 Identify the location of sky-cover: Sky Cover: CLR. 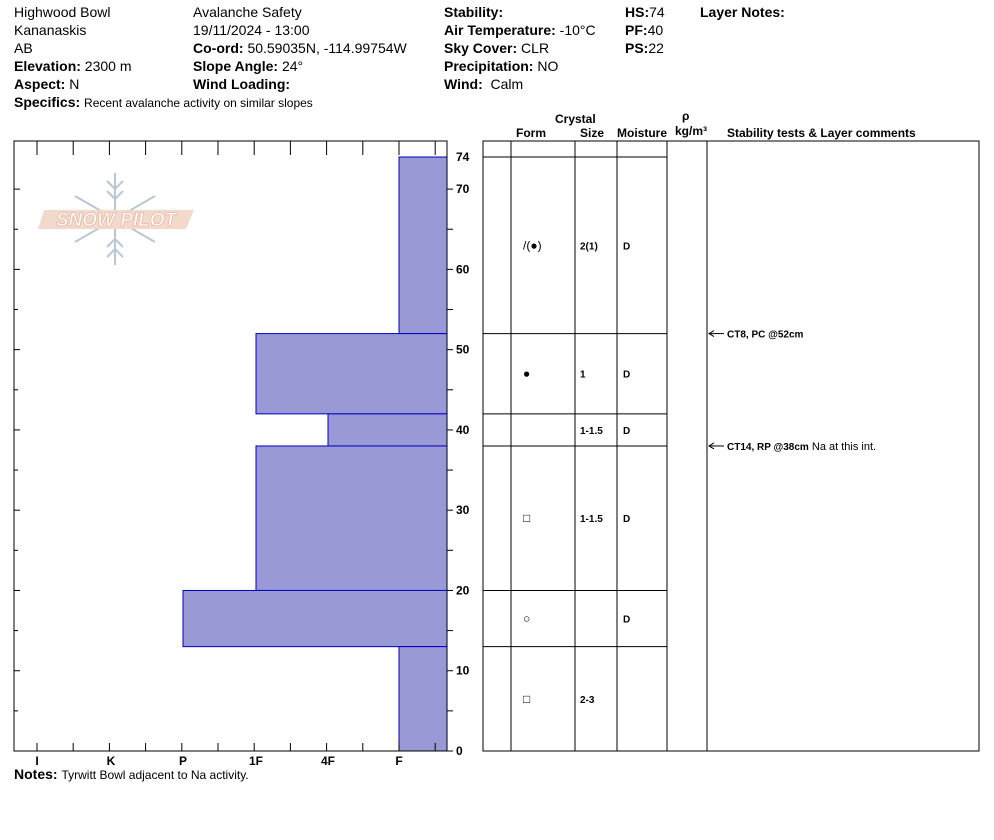
(496, 48).